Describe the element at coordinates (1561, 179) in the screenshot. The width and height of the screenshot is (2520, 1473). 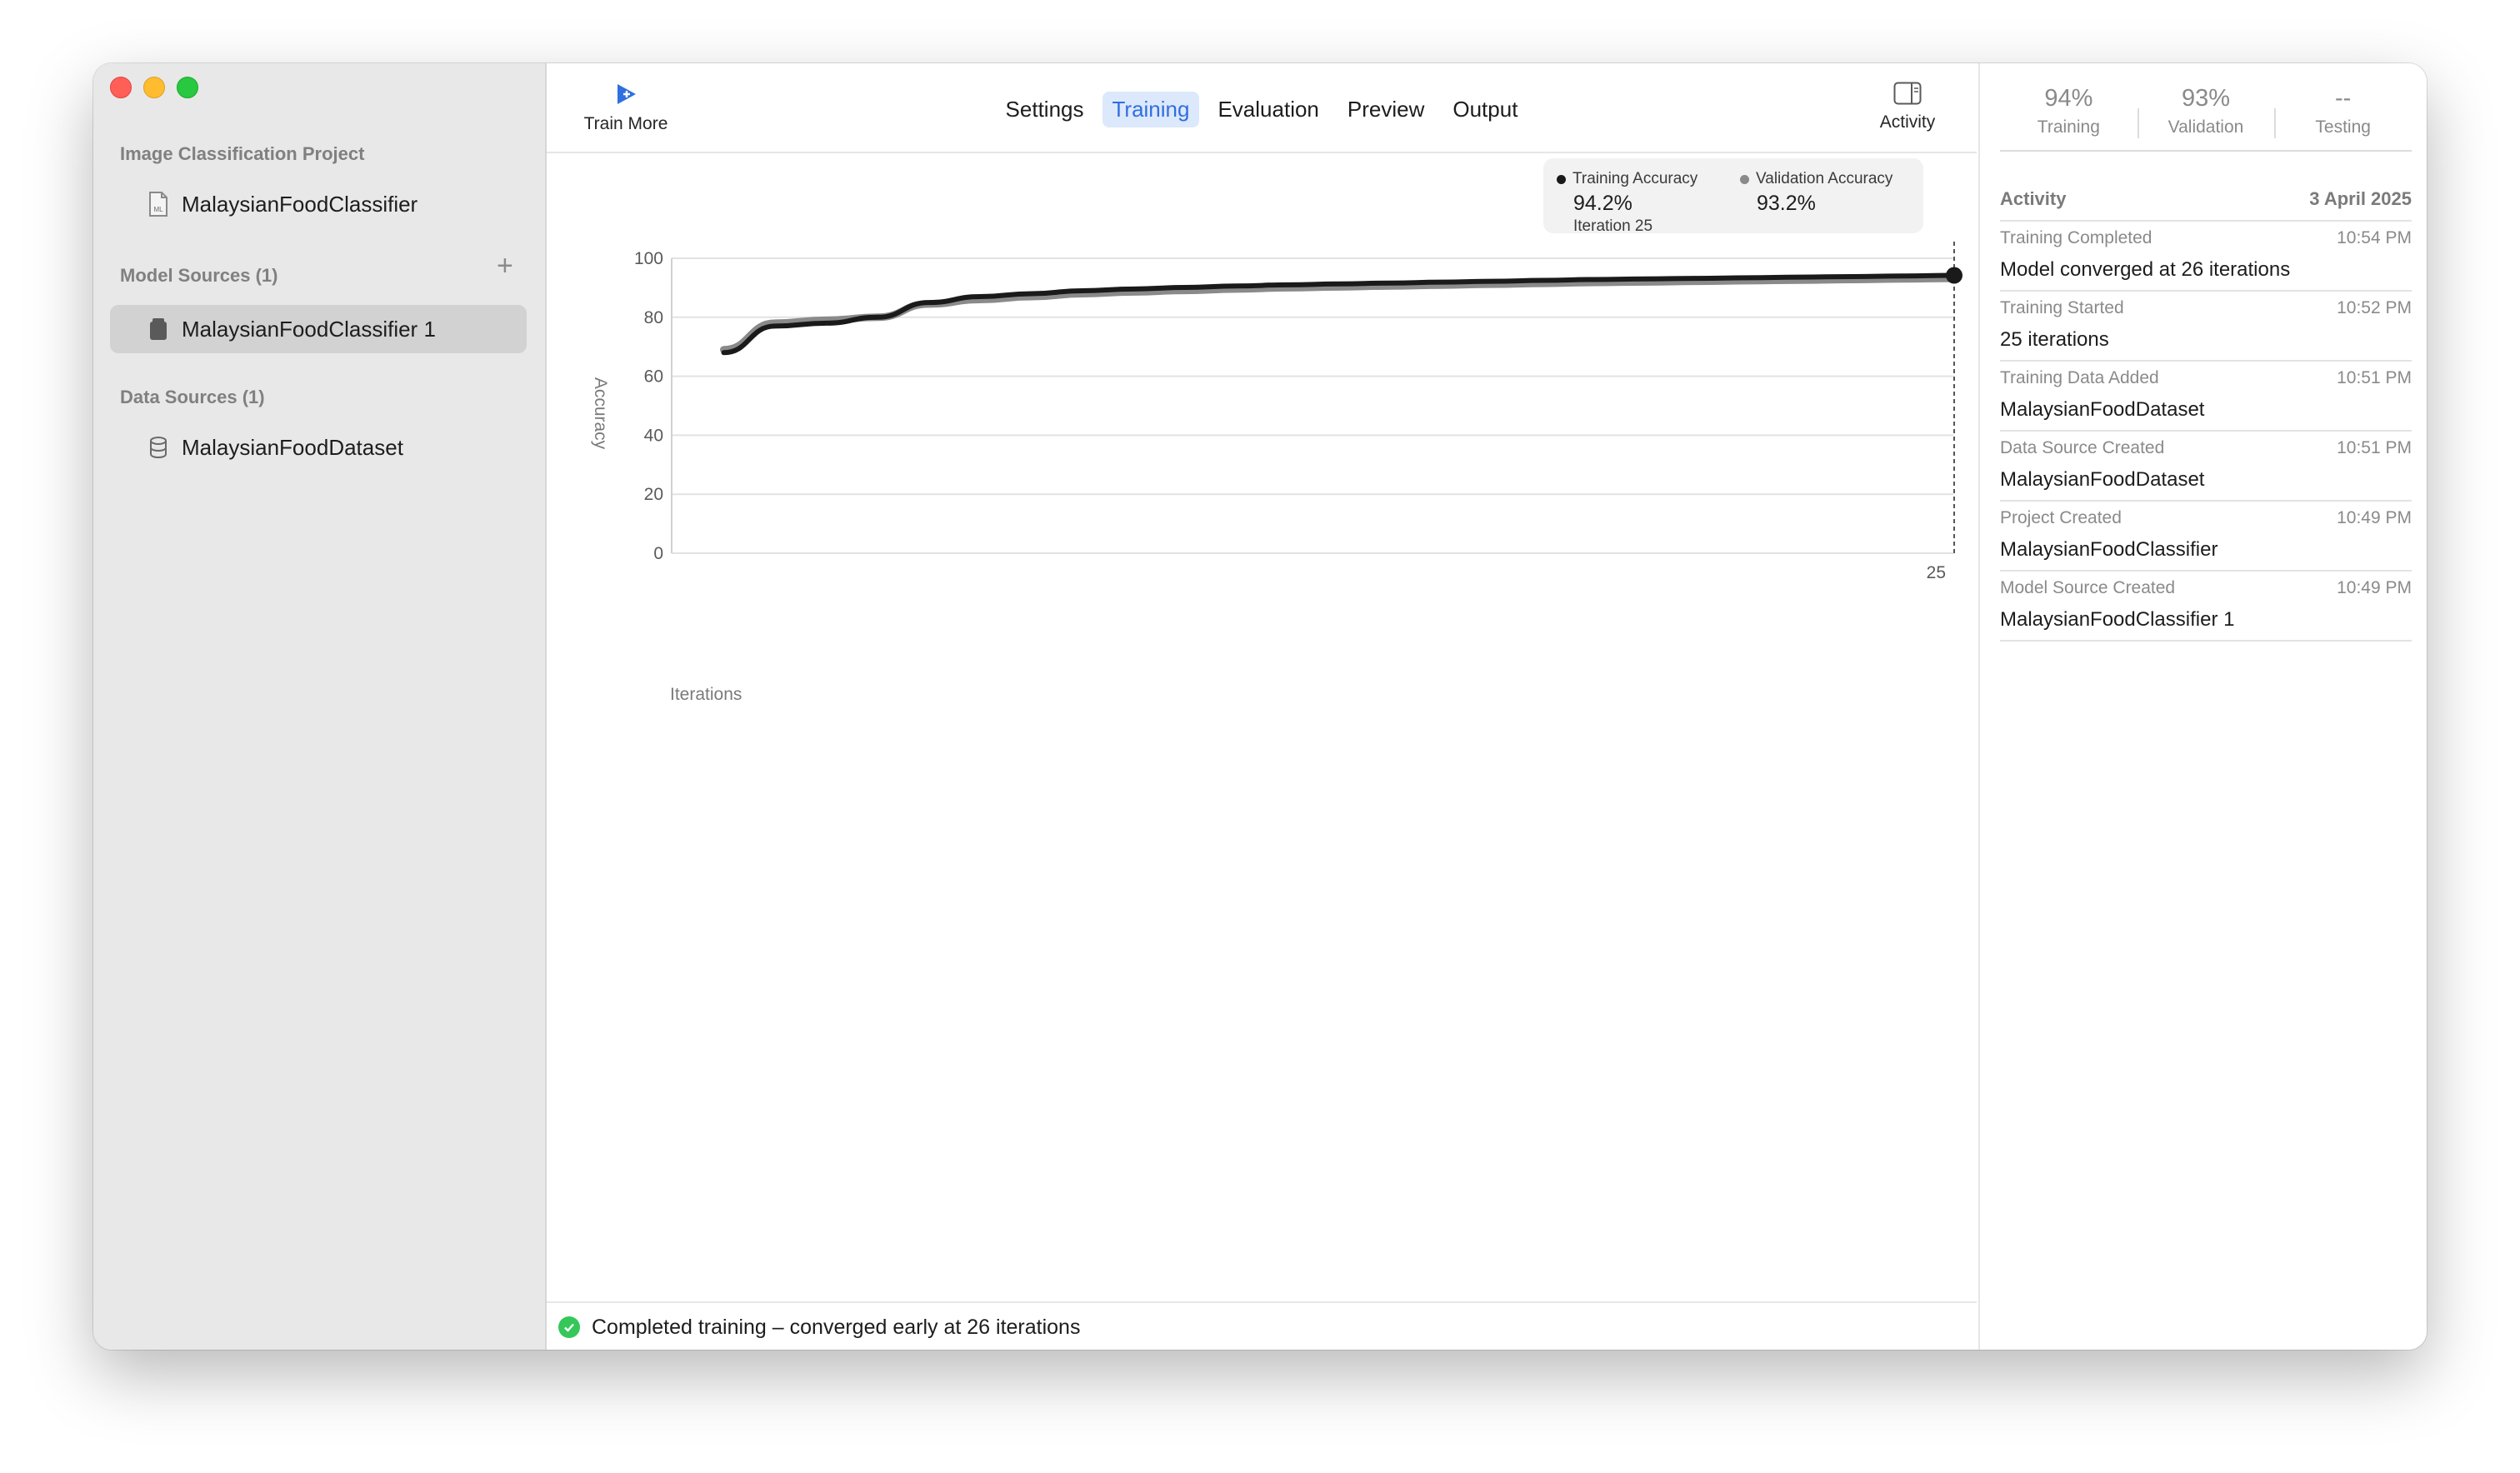
I see `training-legend-dot` at that location.